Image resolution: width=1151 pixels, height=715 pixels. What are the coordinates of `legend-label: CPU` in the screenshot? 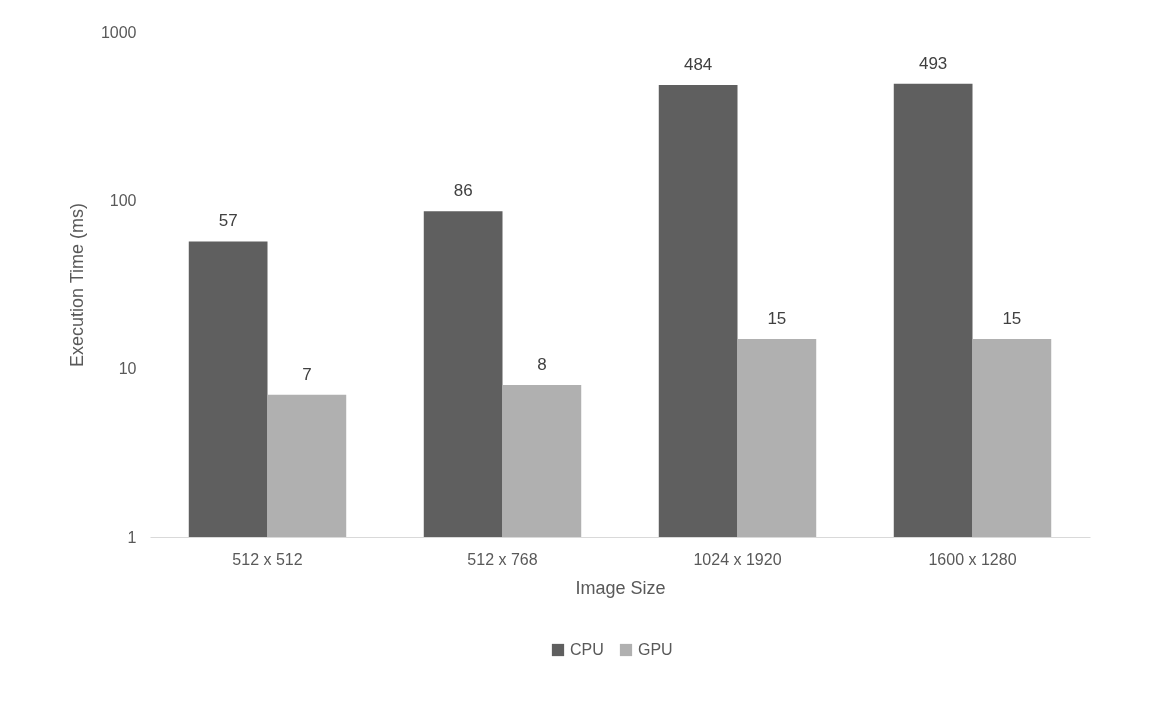 It's located at (587, 649).